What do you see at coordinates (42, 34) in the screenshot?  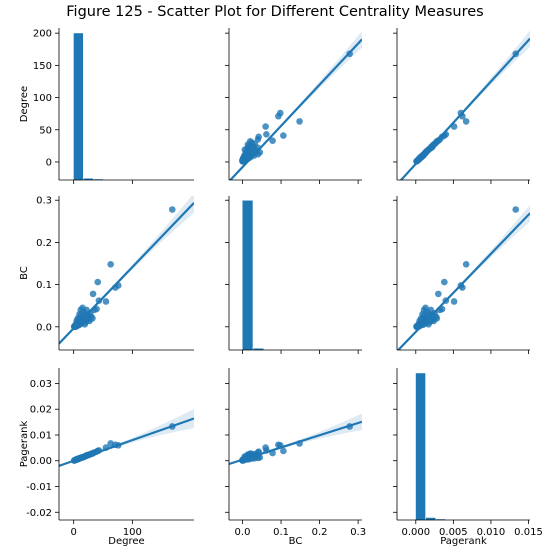 I see `y-tick-label: 200` at bounding box center [42, 34].